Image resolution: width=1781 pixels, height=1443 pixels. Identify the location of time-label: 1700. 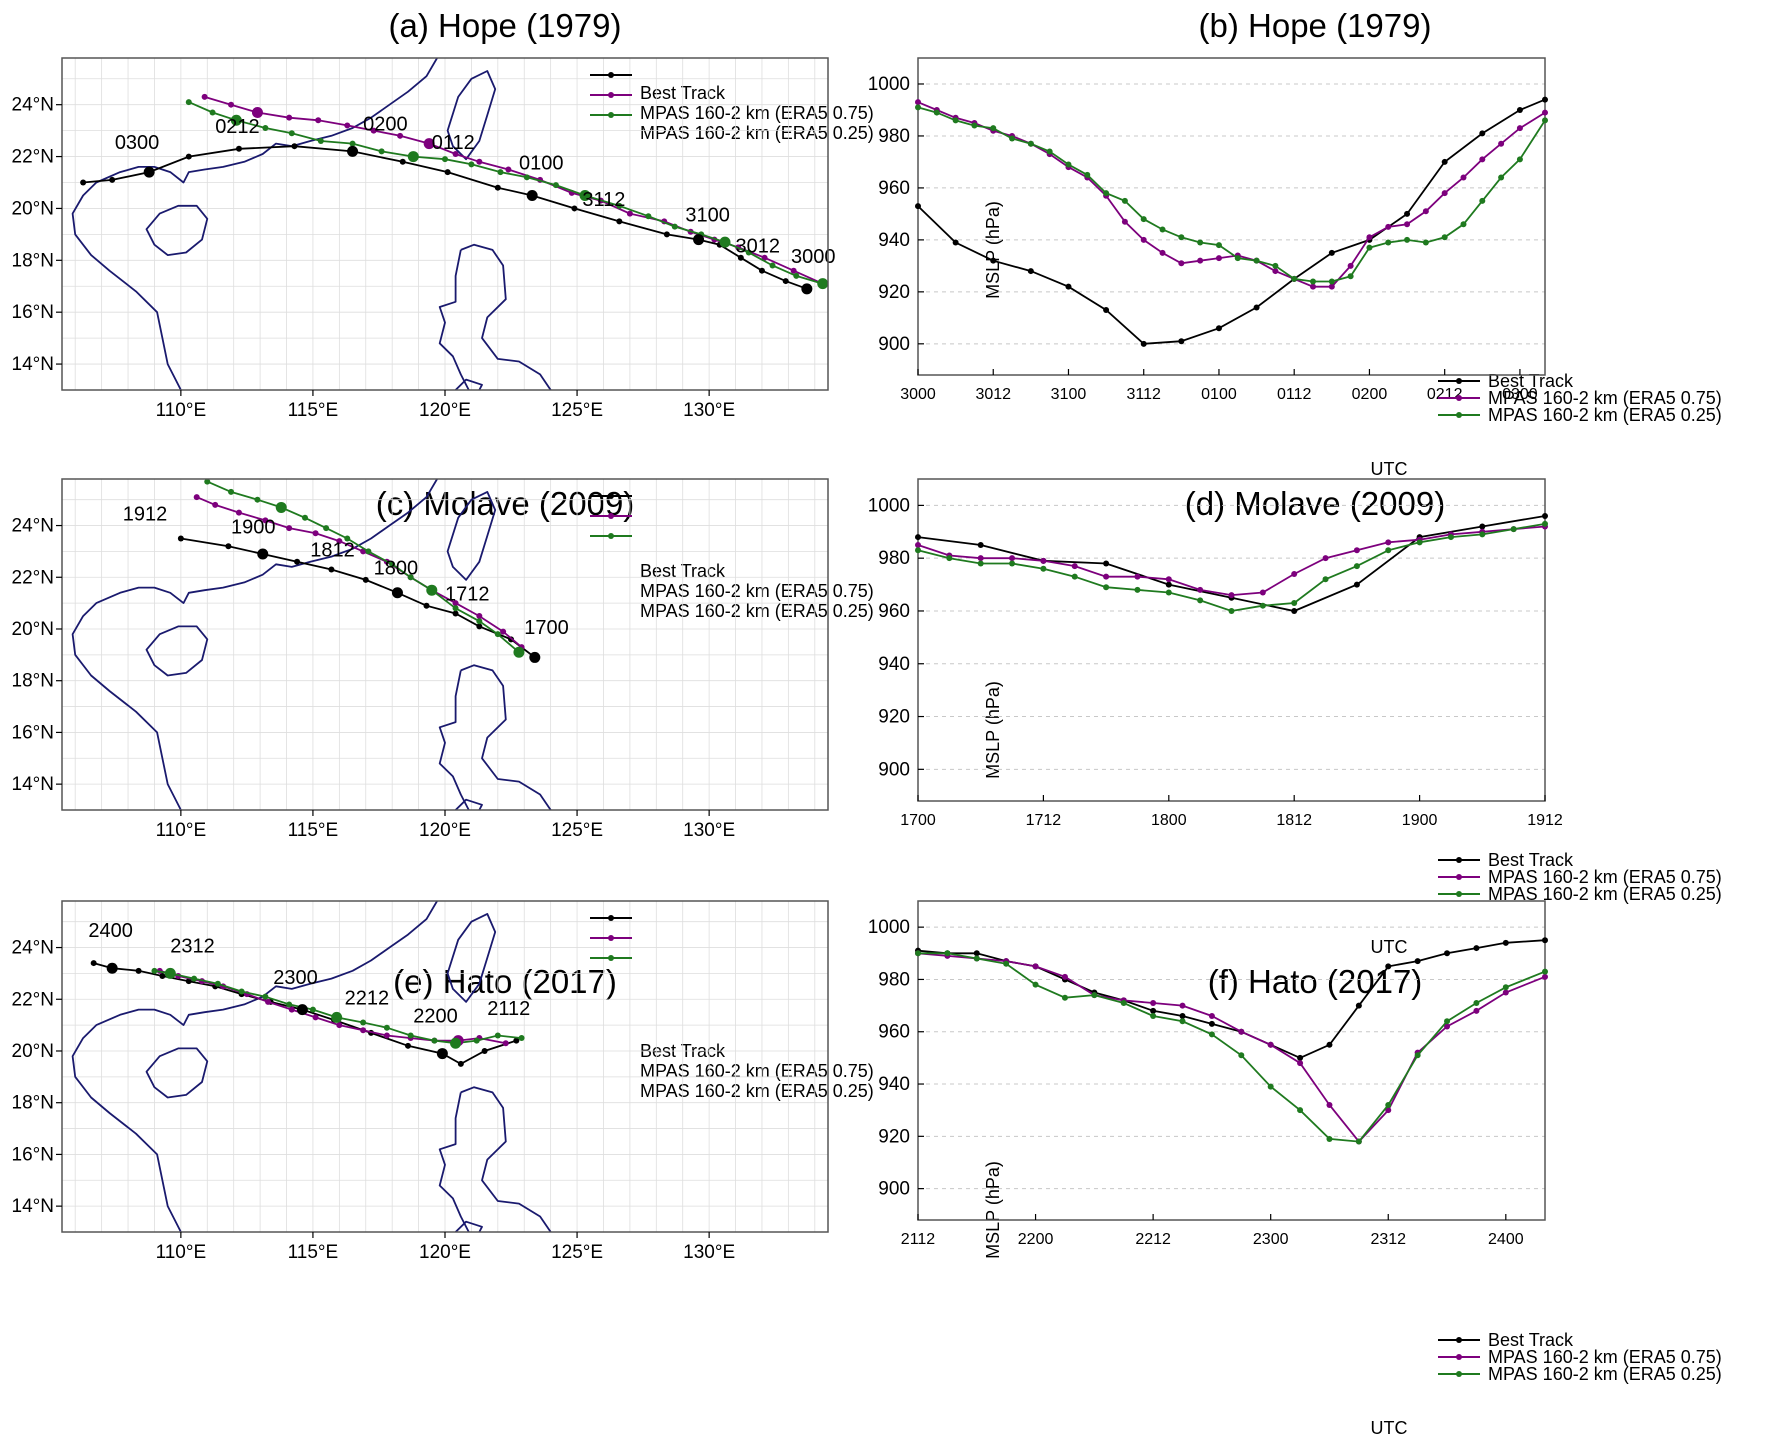
(546, 628).